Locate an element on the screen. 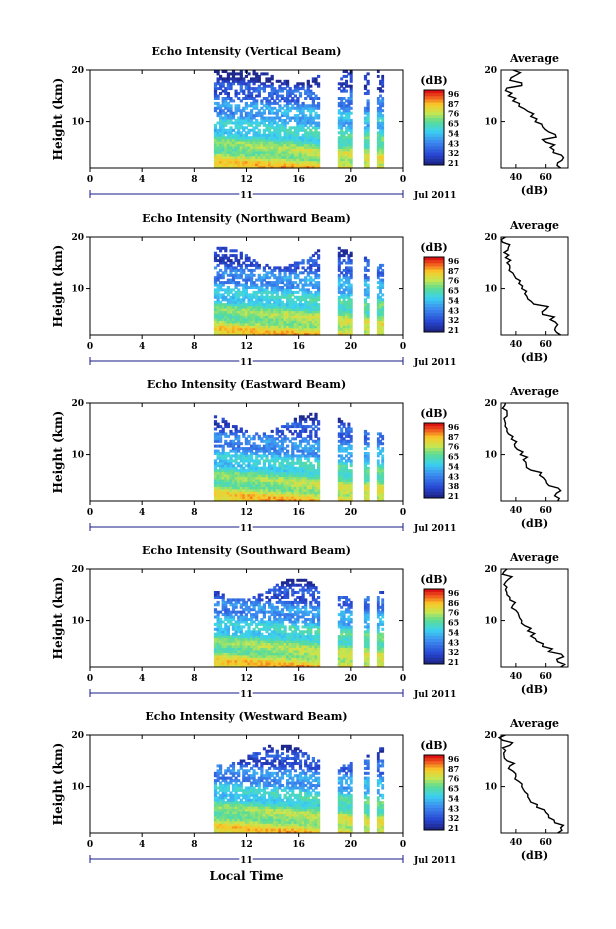  panel-title: Echo Intensity (Northward Beam) is located at coordinates (246, 218).